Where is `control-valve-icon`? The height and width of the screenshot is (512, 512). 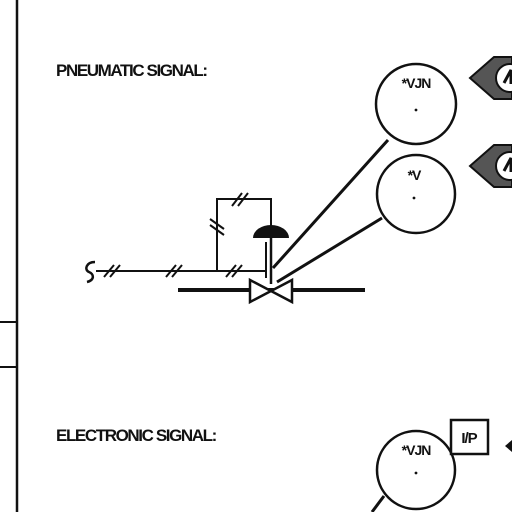 control-valve-icon is located at coordinates (271, 291).